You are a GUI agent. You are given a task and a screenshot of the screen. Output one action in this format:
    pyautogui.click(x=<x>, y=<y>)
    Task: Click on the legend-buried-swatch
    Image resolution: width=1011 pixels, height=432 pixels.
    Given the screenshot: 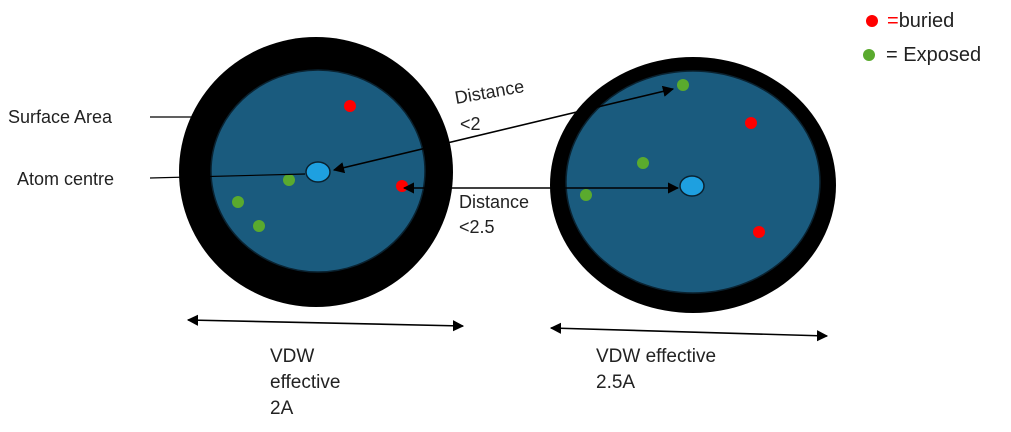 What is the action you would take?
    pyautogui.click(x=872, y=21)
    